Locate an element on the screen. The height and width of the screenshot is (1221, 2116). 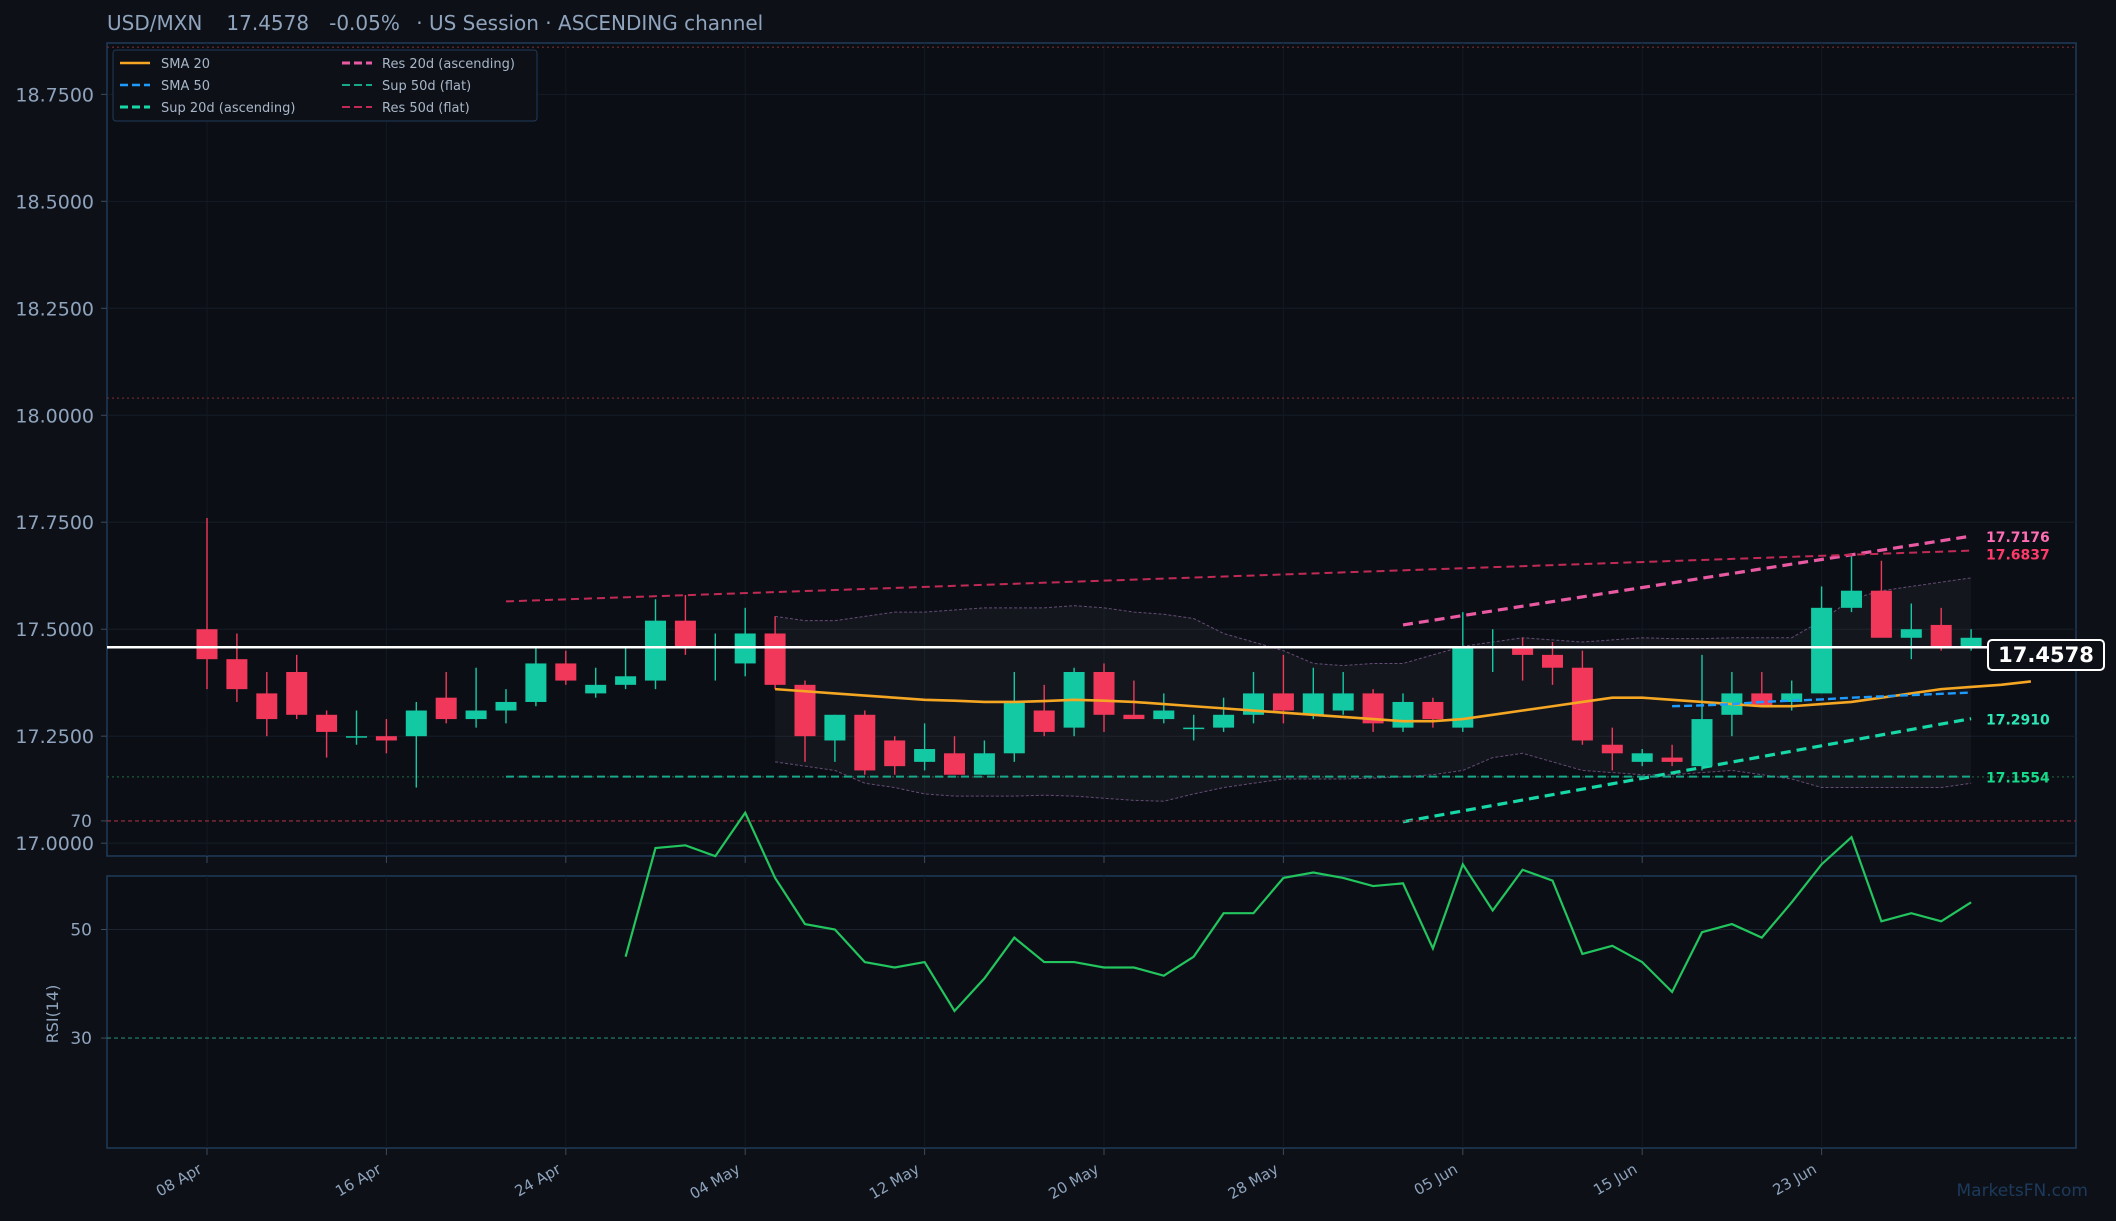
channel-label: ASCENDING channel is located at coordinates (660, 23).